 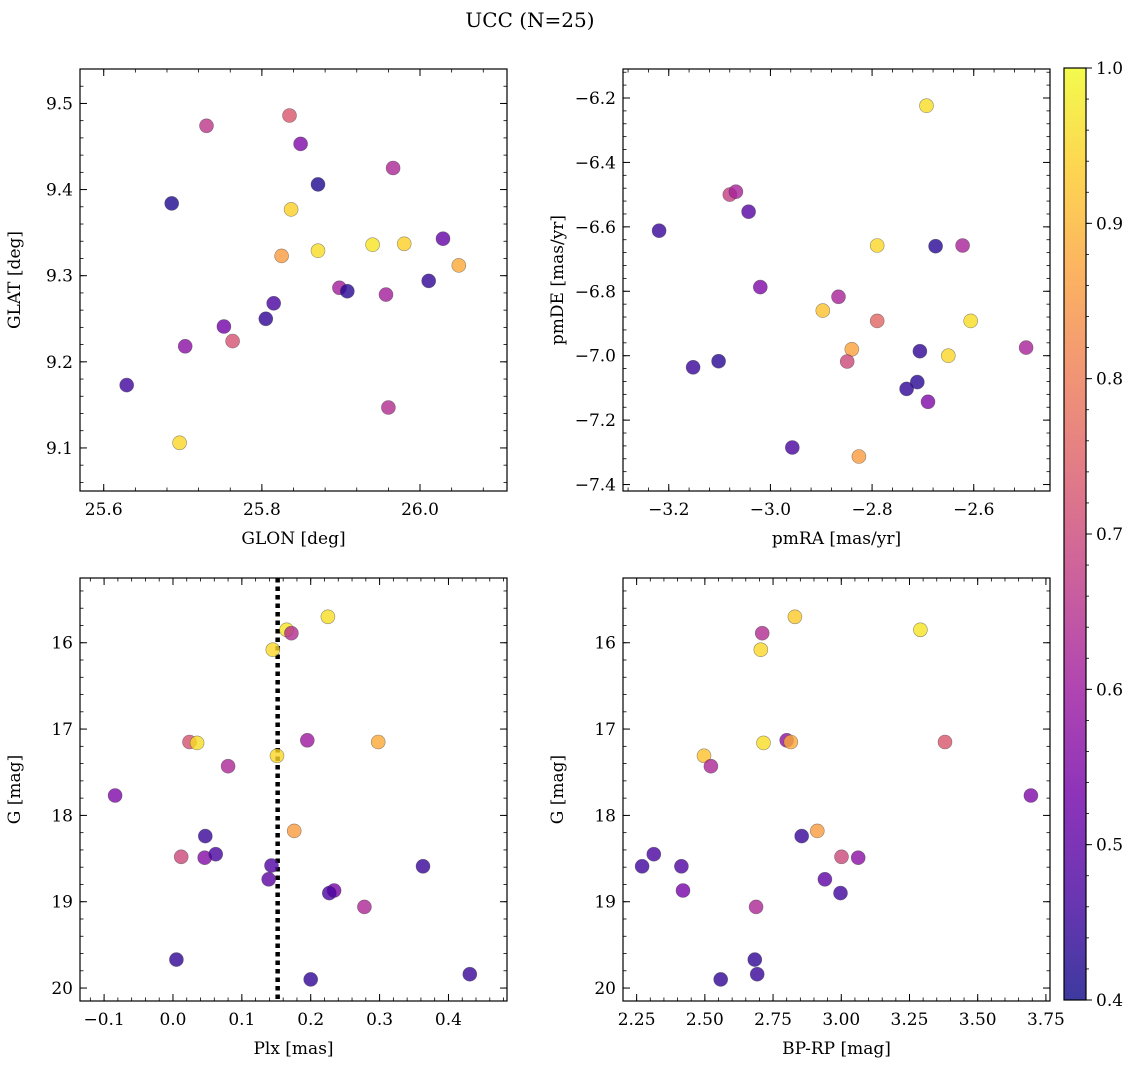 I want to click on x-axis-label: BP-RP [mag], so click(x=836, y=1049).